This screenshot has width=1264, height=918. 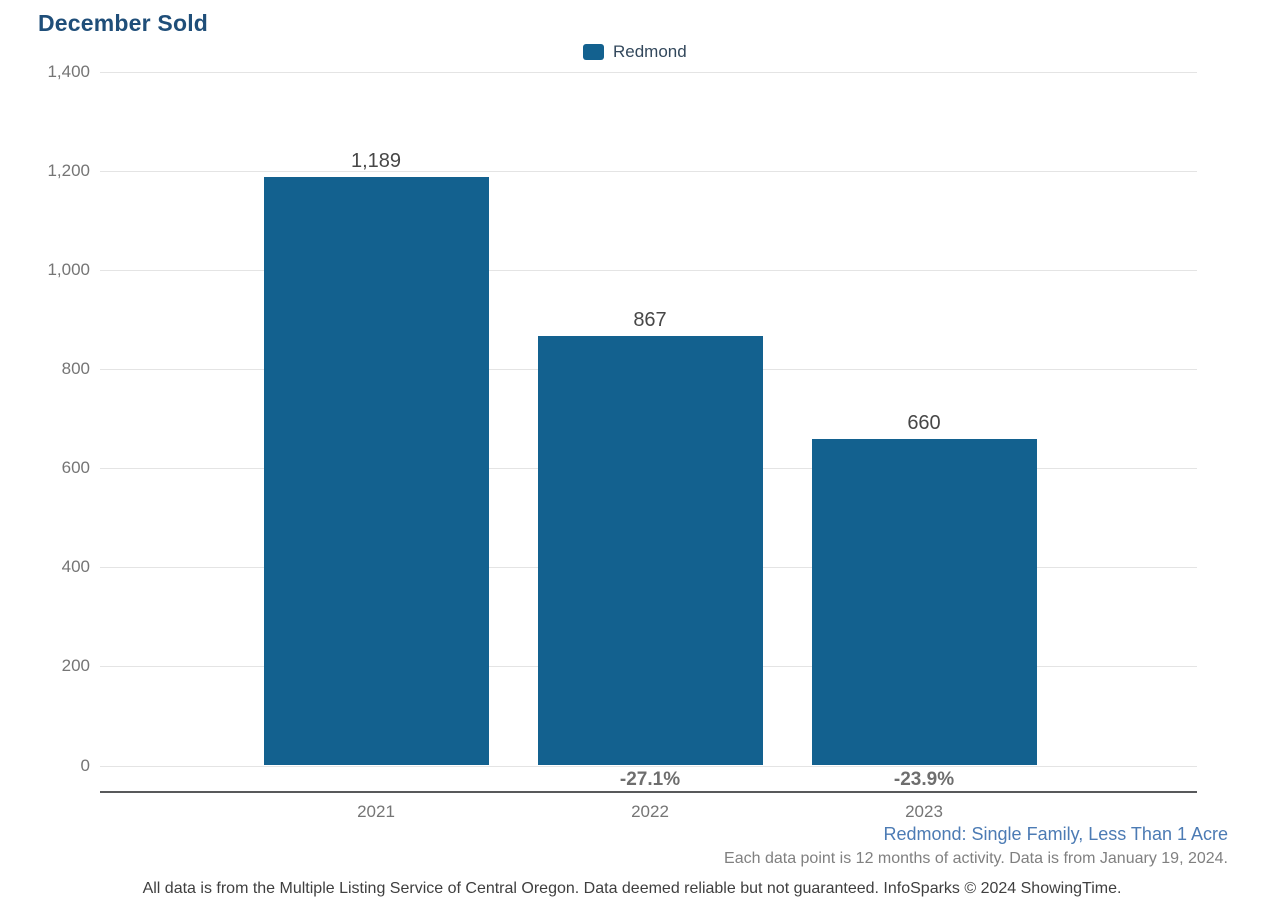 I want to click on bar-value-label-2023: 660, so click(x=924, y=422).